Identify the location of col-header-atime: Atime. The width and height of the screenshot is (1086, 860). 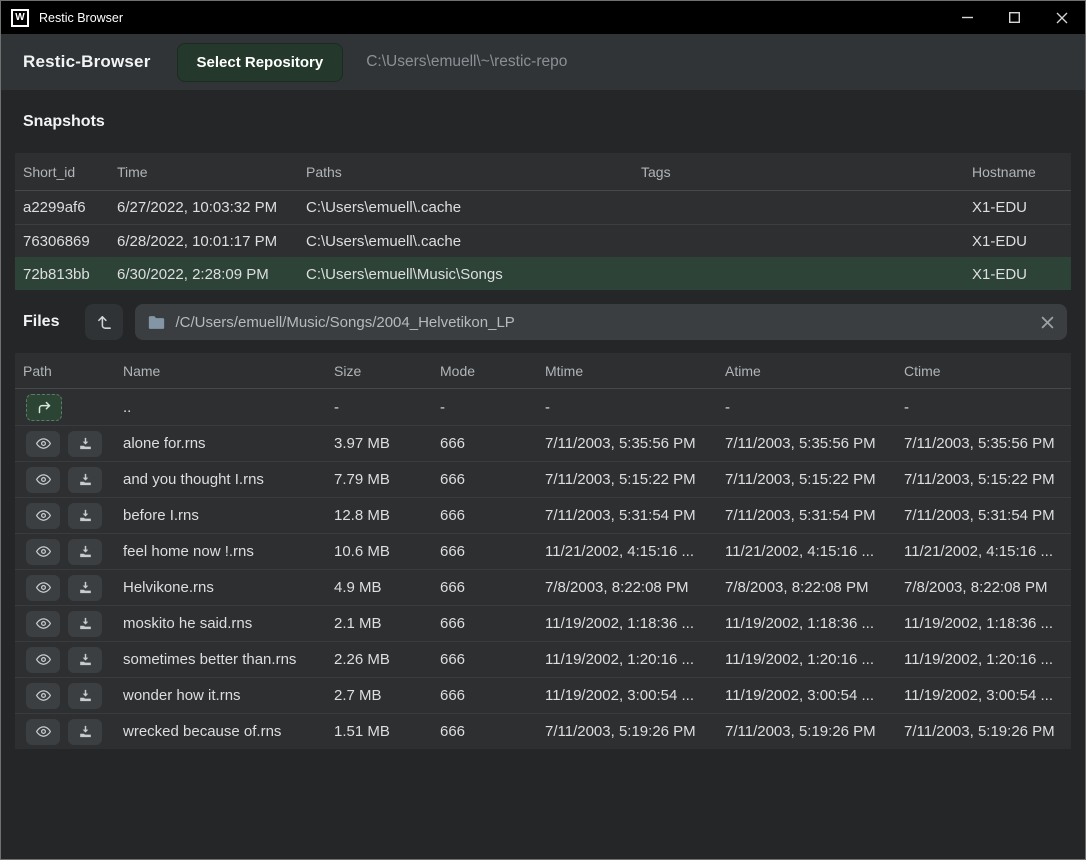
(743, 370).